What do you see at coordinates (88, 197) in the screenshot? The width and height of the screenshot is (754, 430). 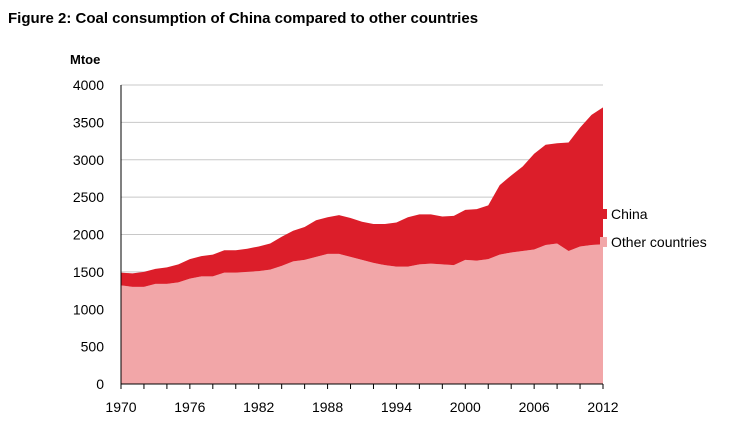 I see `y-tick-label: 2500` at bounding box center [88, 197].